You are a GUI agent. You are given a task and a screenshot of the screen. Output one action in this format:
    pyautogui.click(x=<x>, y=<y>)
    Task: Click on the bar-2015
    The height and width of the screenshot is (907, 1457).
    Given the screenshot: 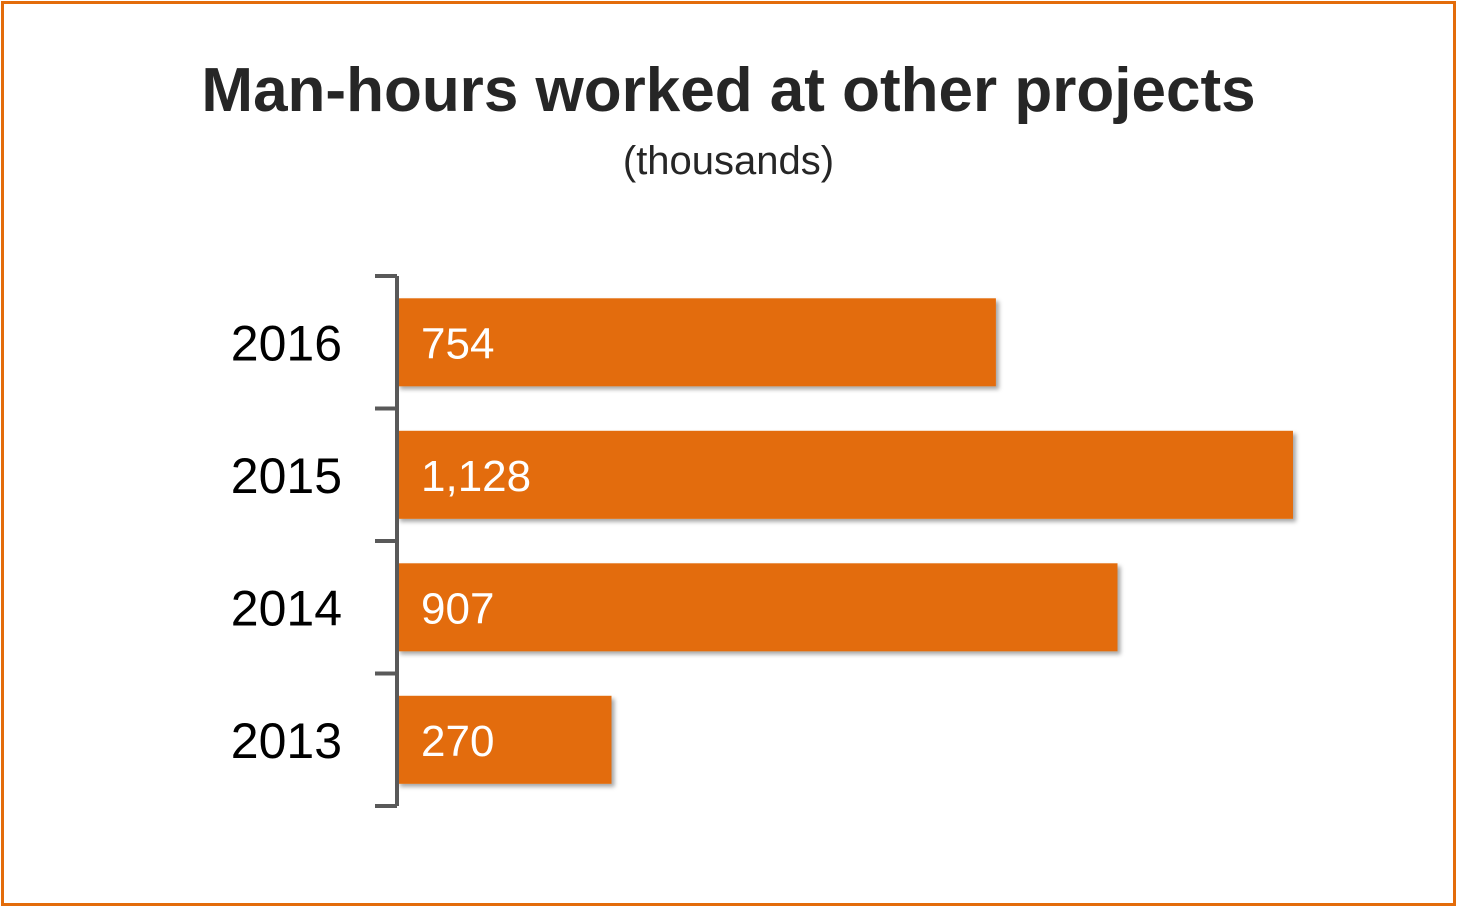 What is the action you would take?
    pyautogui.click(x=845, y=474)
    